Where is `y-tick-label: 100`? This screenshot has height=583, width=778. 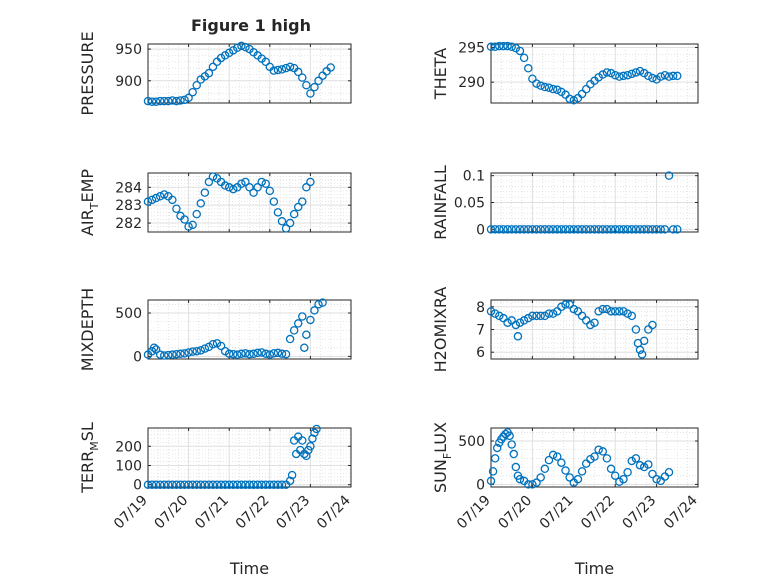
y-tick-label: 100 is located at coordinates (128, 466).